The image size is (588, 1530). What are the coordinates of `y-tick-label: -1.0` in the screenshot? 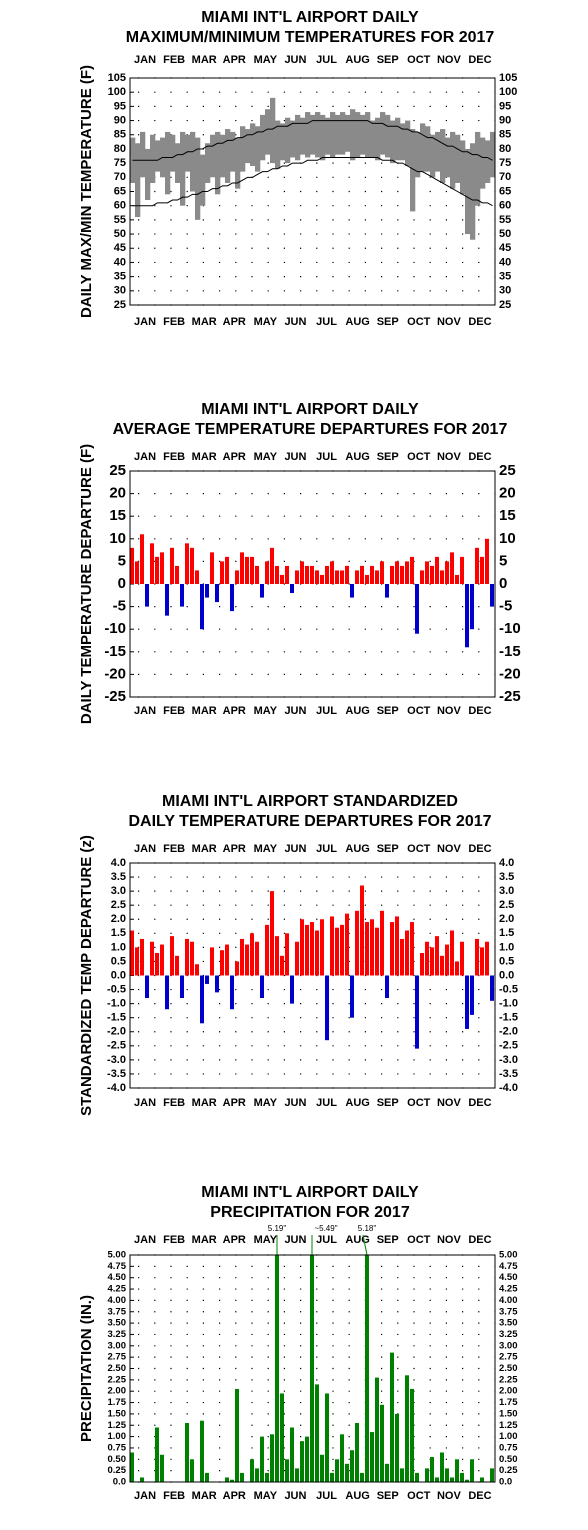 It's located at (116, 1004).